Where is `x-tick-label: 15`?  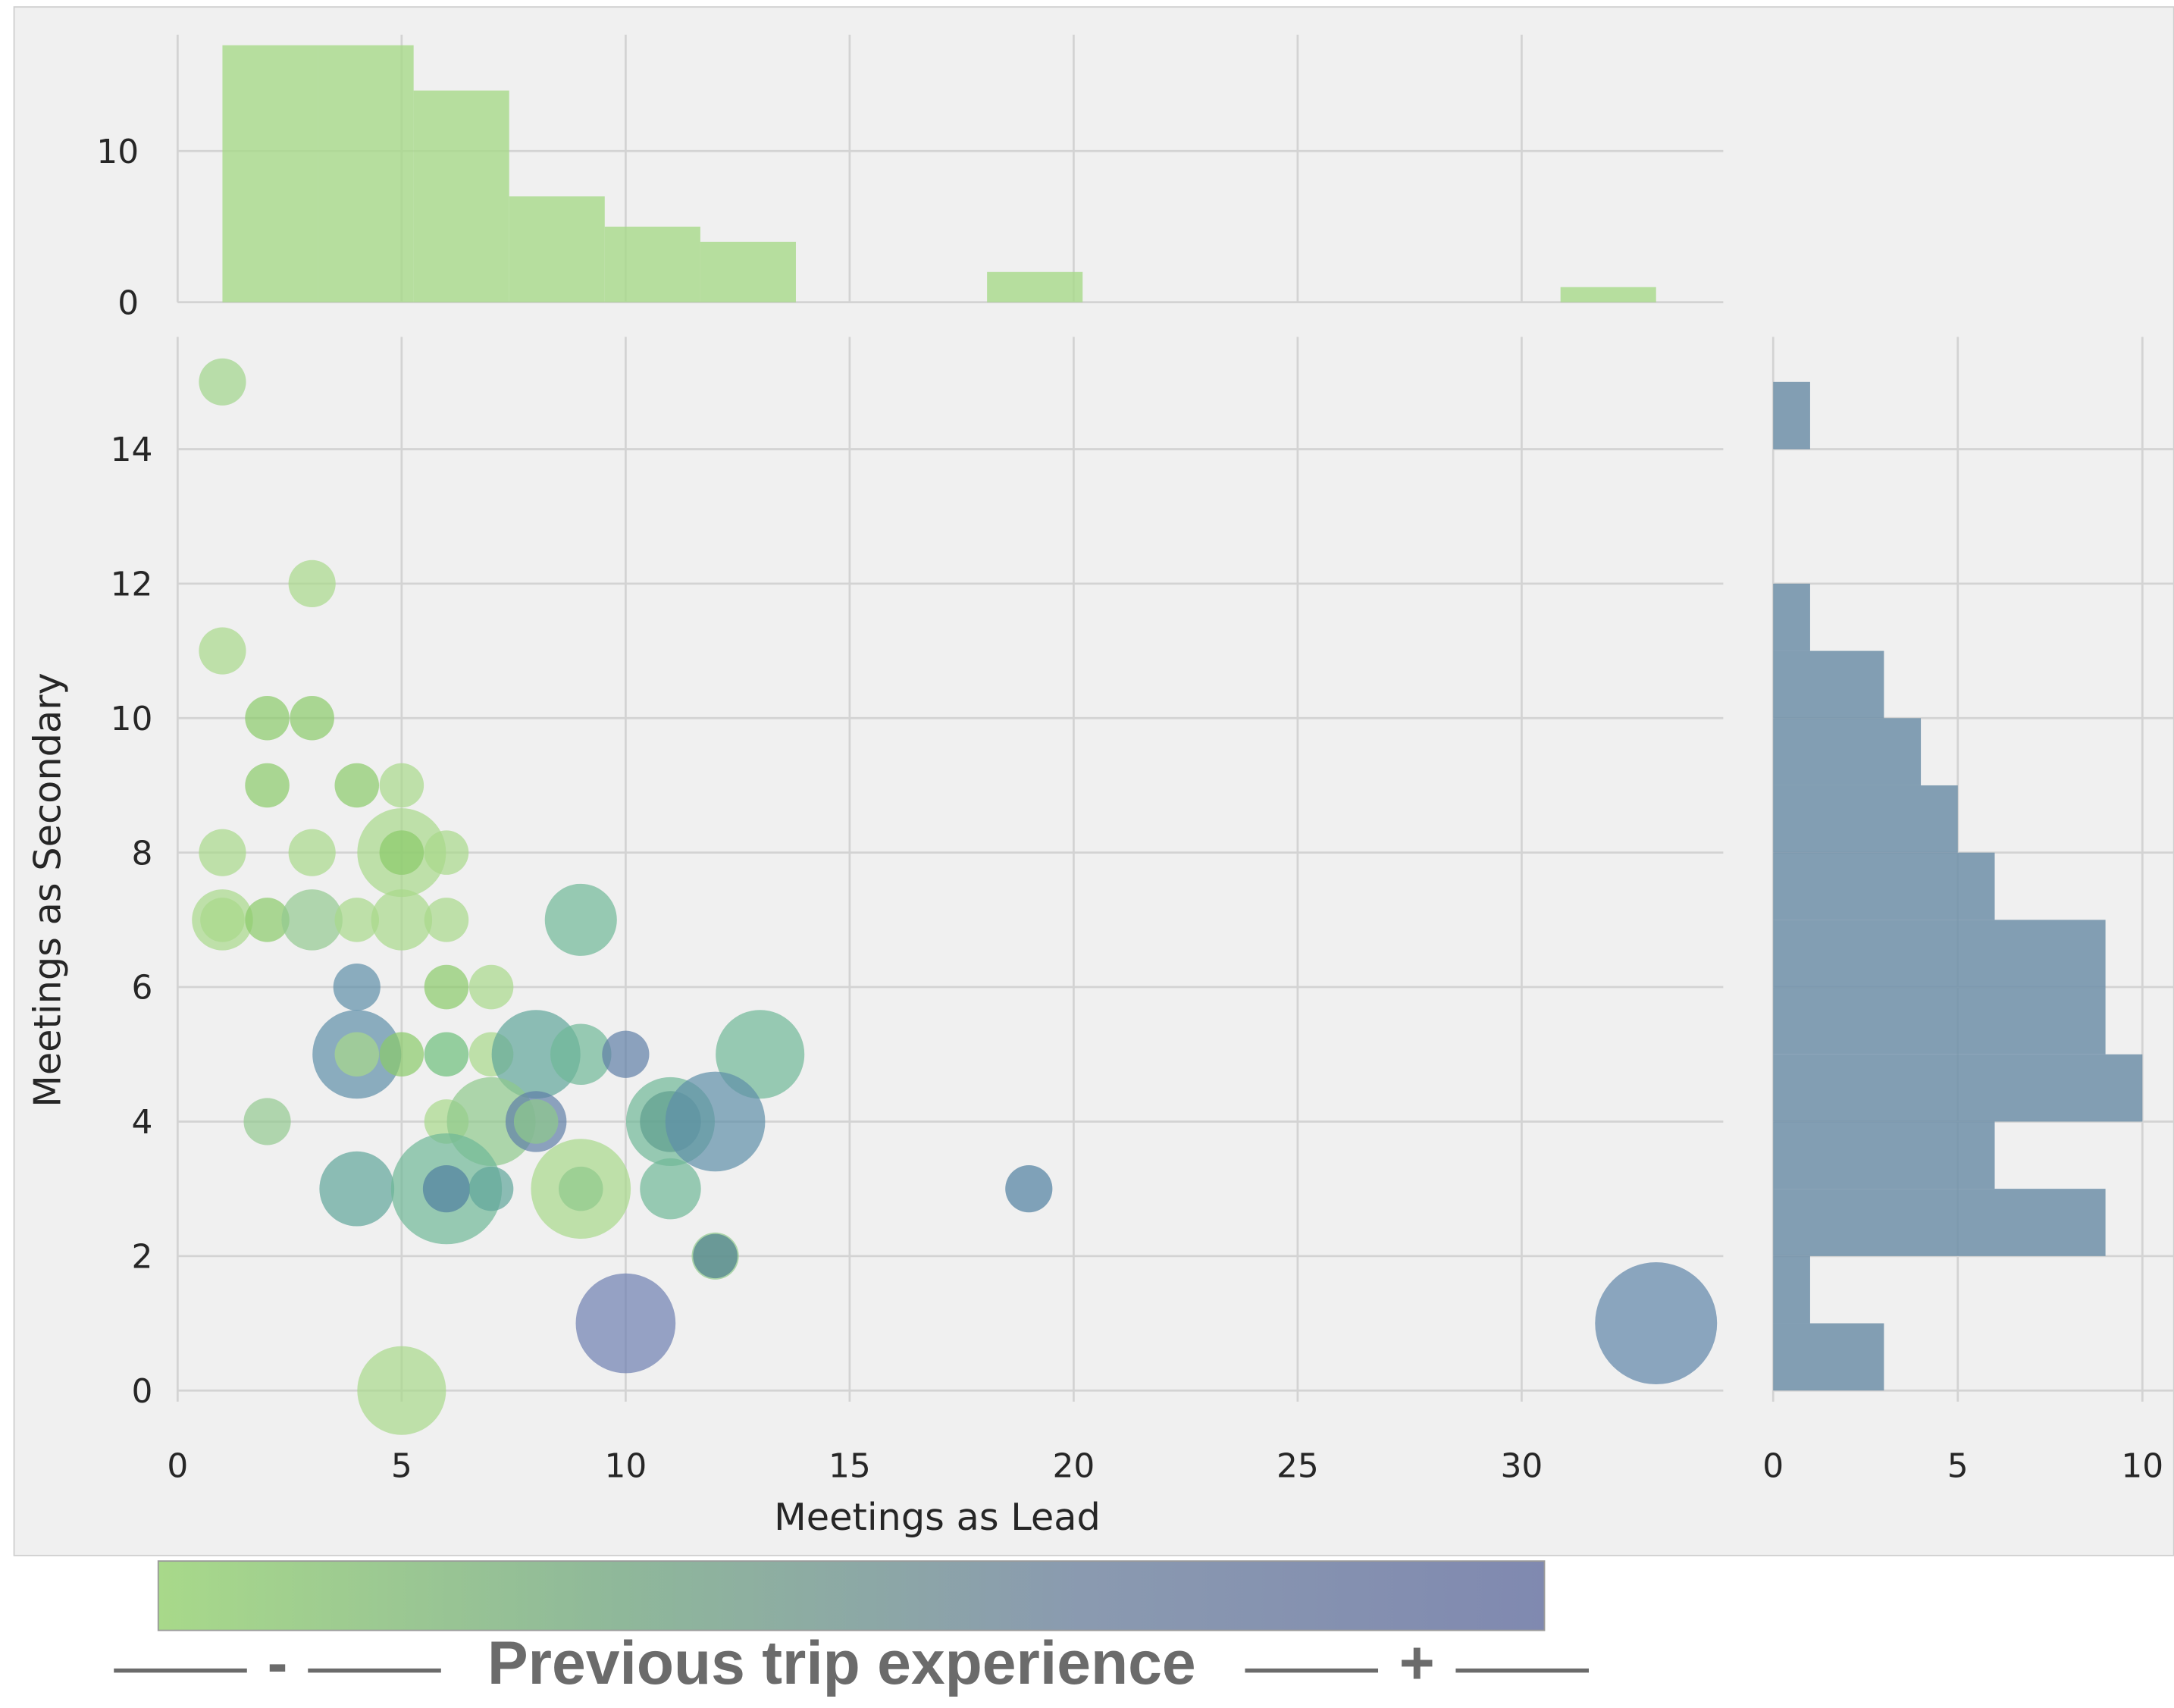
x-tick-label: 15 is located at coordinates (850, 1466).